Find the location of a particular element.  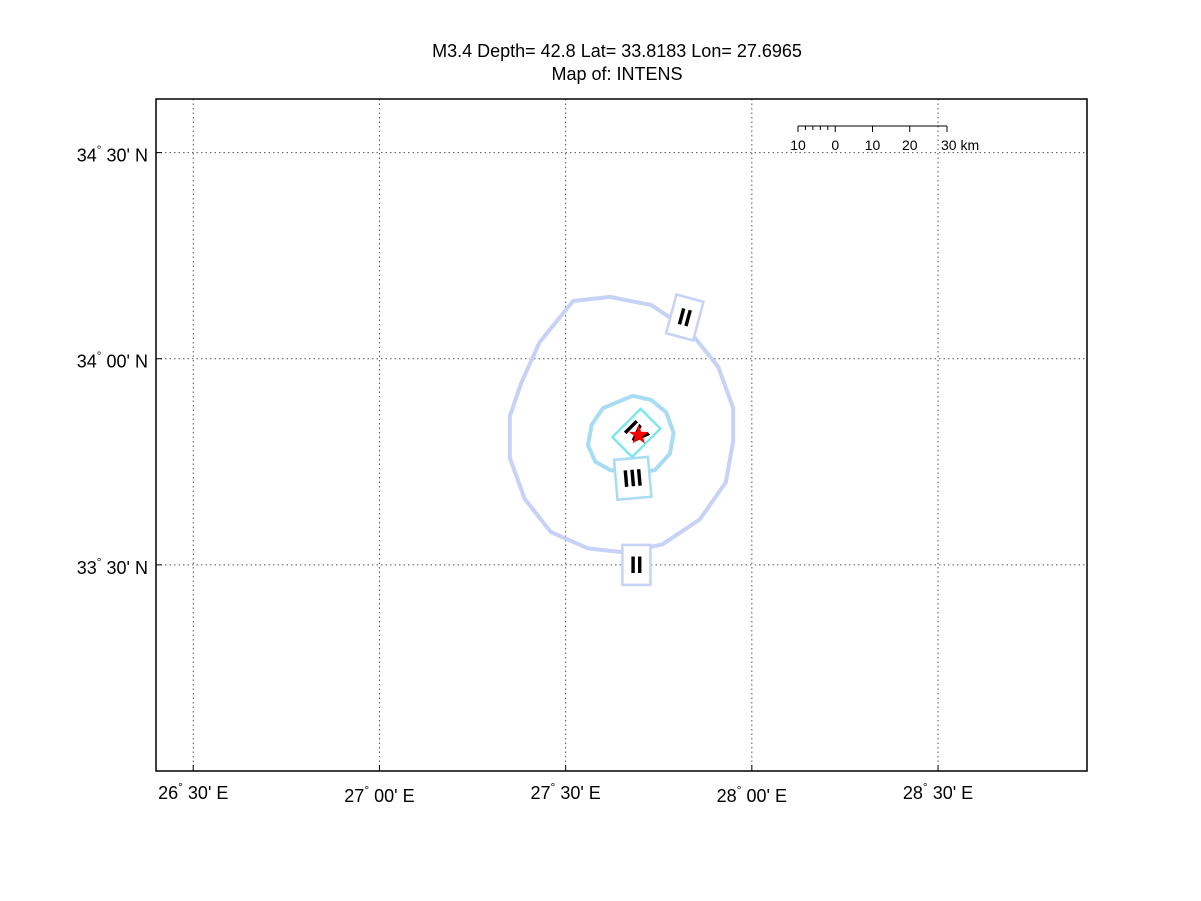

scale-label: 0 is located at coordinates (835, 145).